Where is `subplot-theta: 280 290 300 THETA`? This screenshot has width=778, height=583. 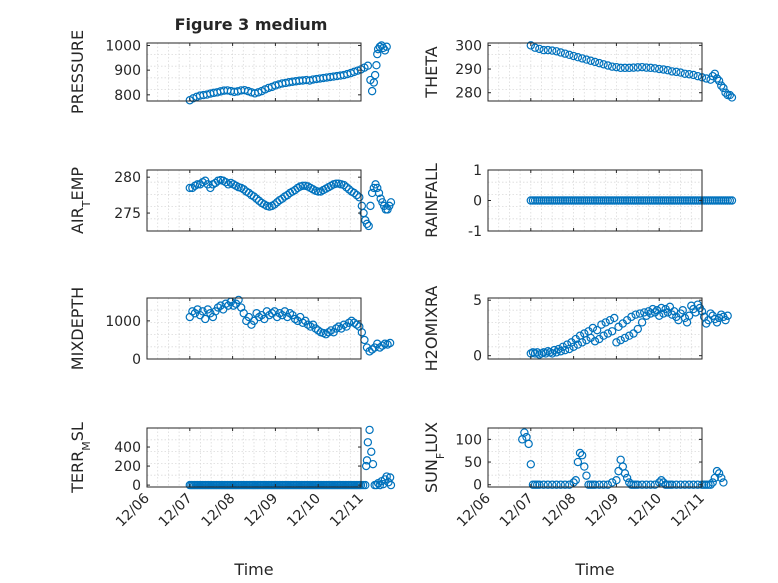
subplot-theta: 280 290 300 THETA is located at coordinates (579, 70).